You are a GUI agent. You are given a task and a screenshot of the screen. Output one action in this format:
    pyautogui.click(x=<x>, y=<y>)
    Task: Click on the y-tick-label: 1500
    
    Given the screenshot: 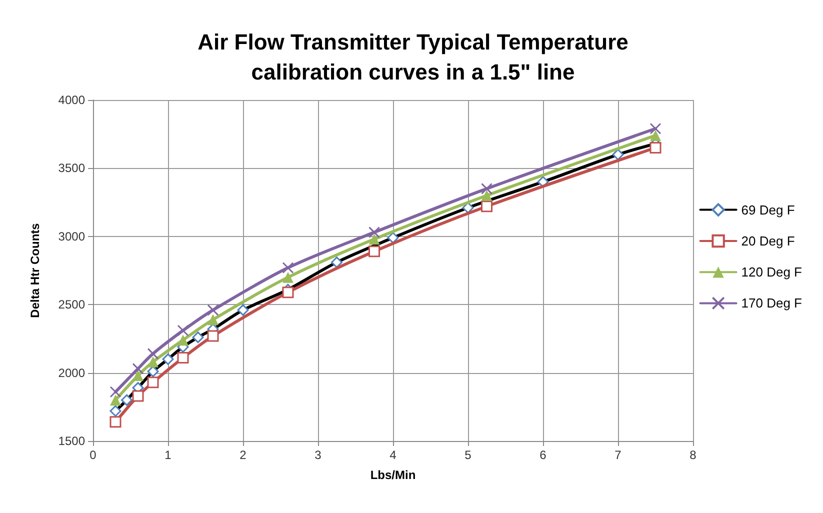 What is the action you would take?
    pyautogui.click(x=72, y=441)
    